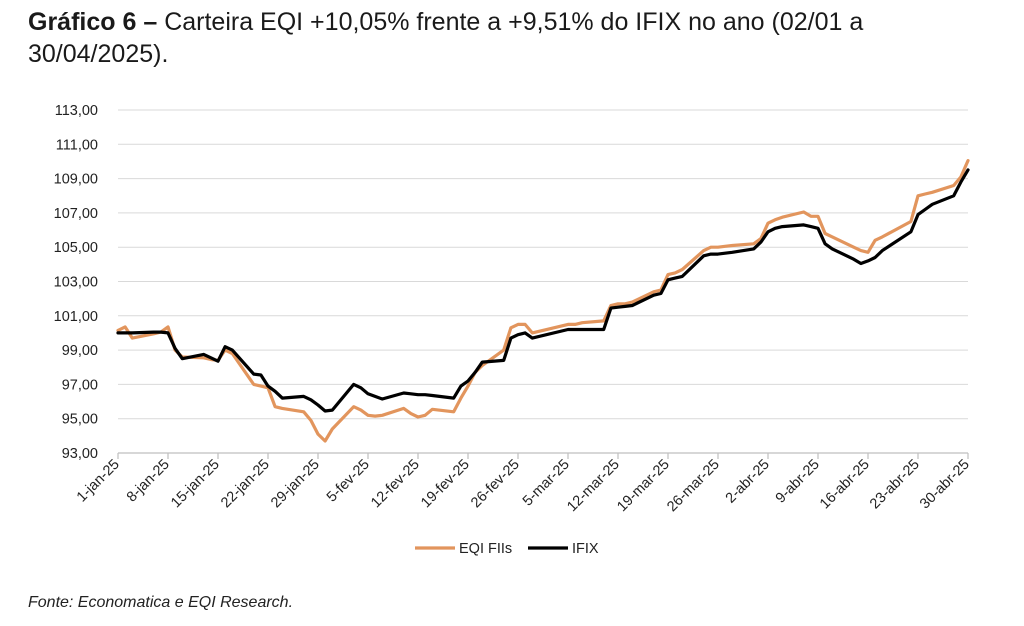  Describe the element at coordinates (485, 549) in the screenshot. I see `legend-label: EQI FIIs` at that location.